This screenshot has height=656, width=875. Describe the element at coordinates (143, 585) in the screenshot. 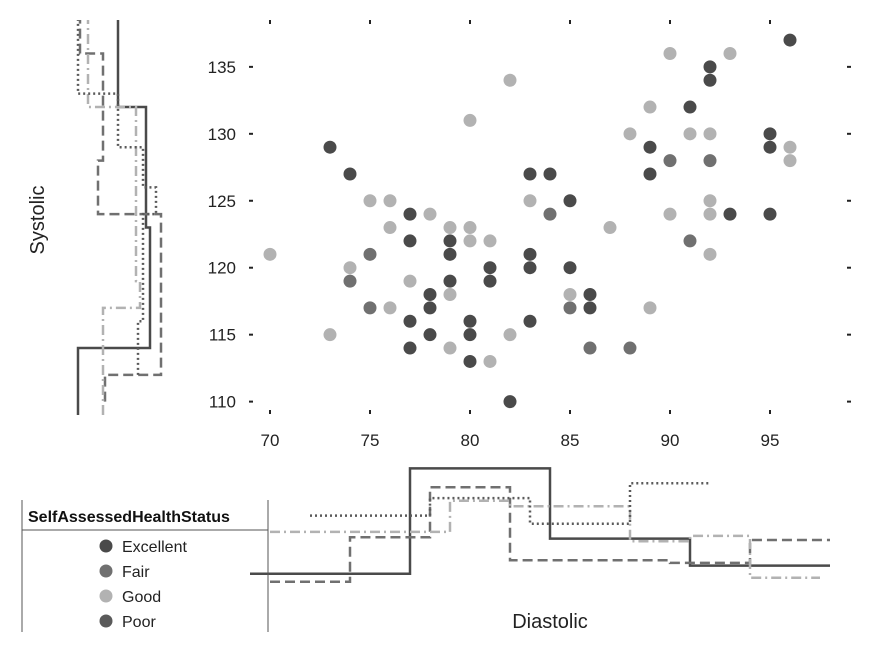

I see `legend-items: Excellent Fair Good Poor` at that location.